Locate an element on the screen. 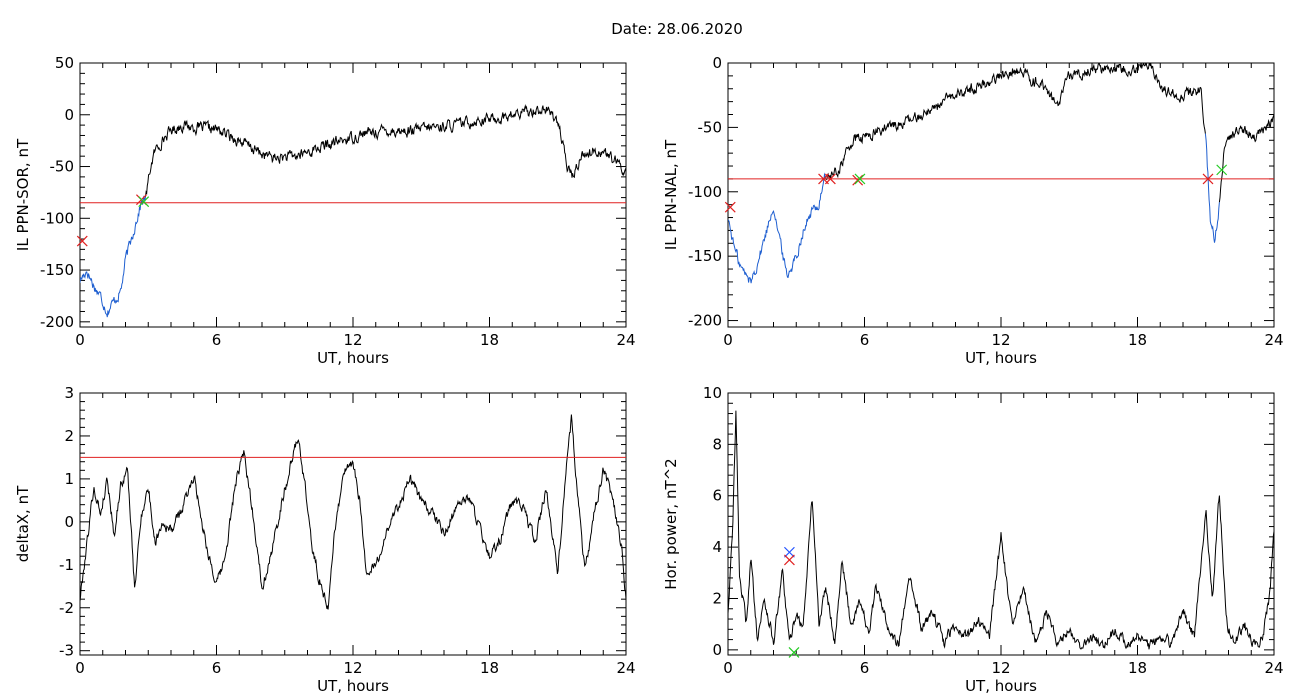 The height and width of the screenshot is (700, 1300). series-il-ppn-nal is located at coordinates (1001, 173).